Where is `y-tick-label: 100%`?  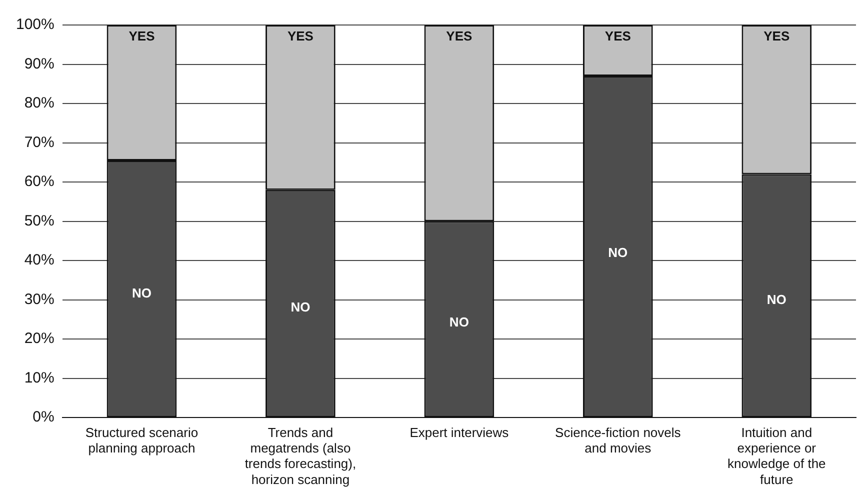
y-tick-label: 100% is located at coordinates (35, 25).